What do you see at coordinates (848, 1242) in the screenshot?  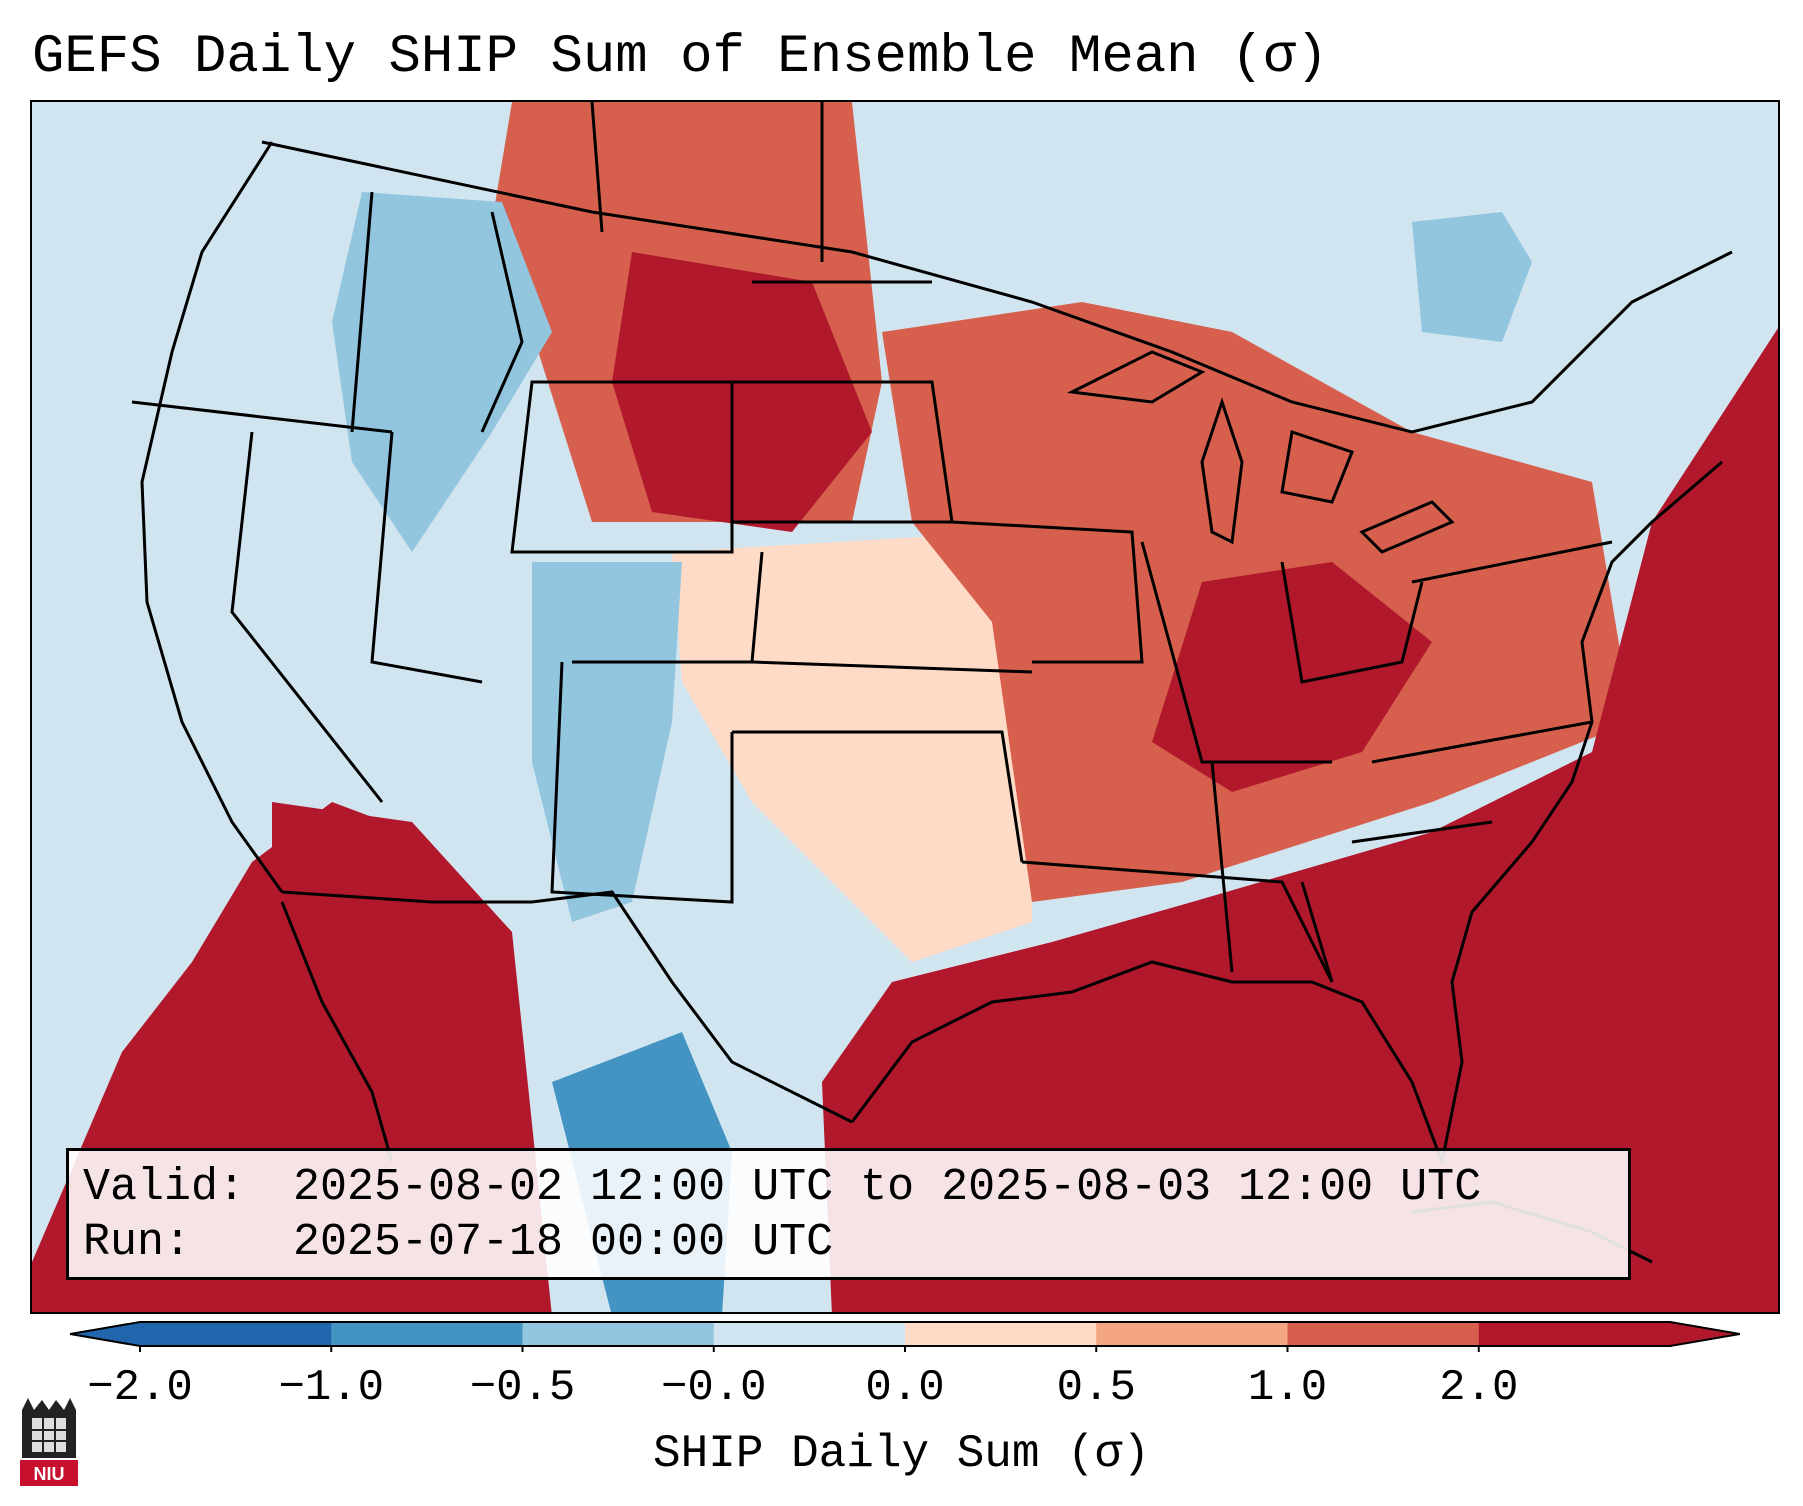 I see `run-row: Run: 2025-07-18 00:00 UTC` at bounding box center [848, 1242].